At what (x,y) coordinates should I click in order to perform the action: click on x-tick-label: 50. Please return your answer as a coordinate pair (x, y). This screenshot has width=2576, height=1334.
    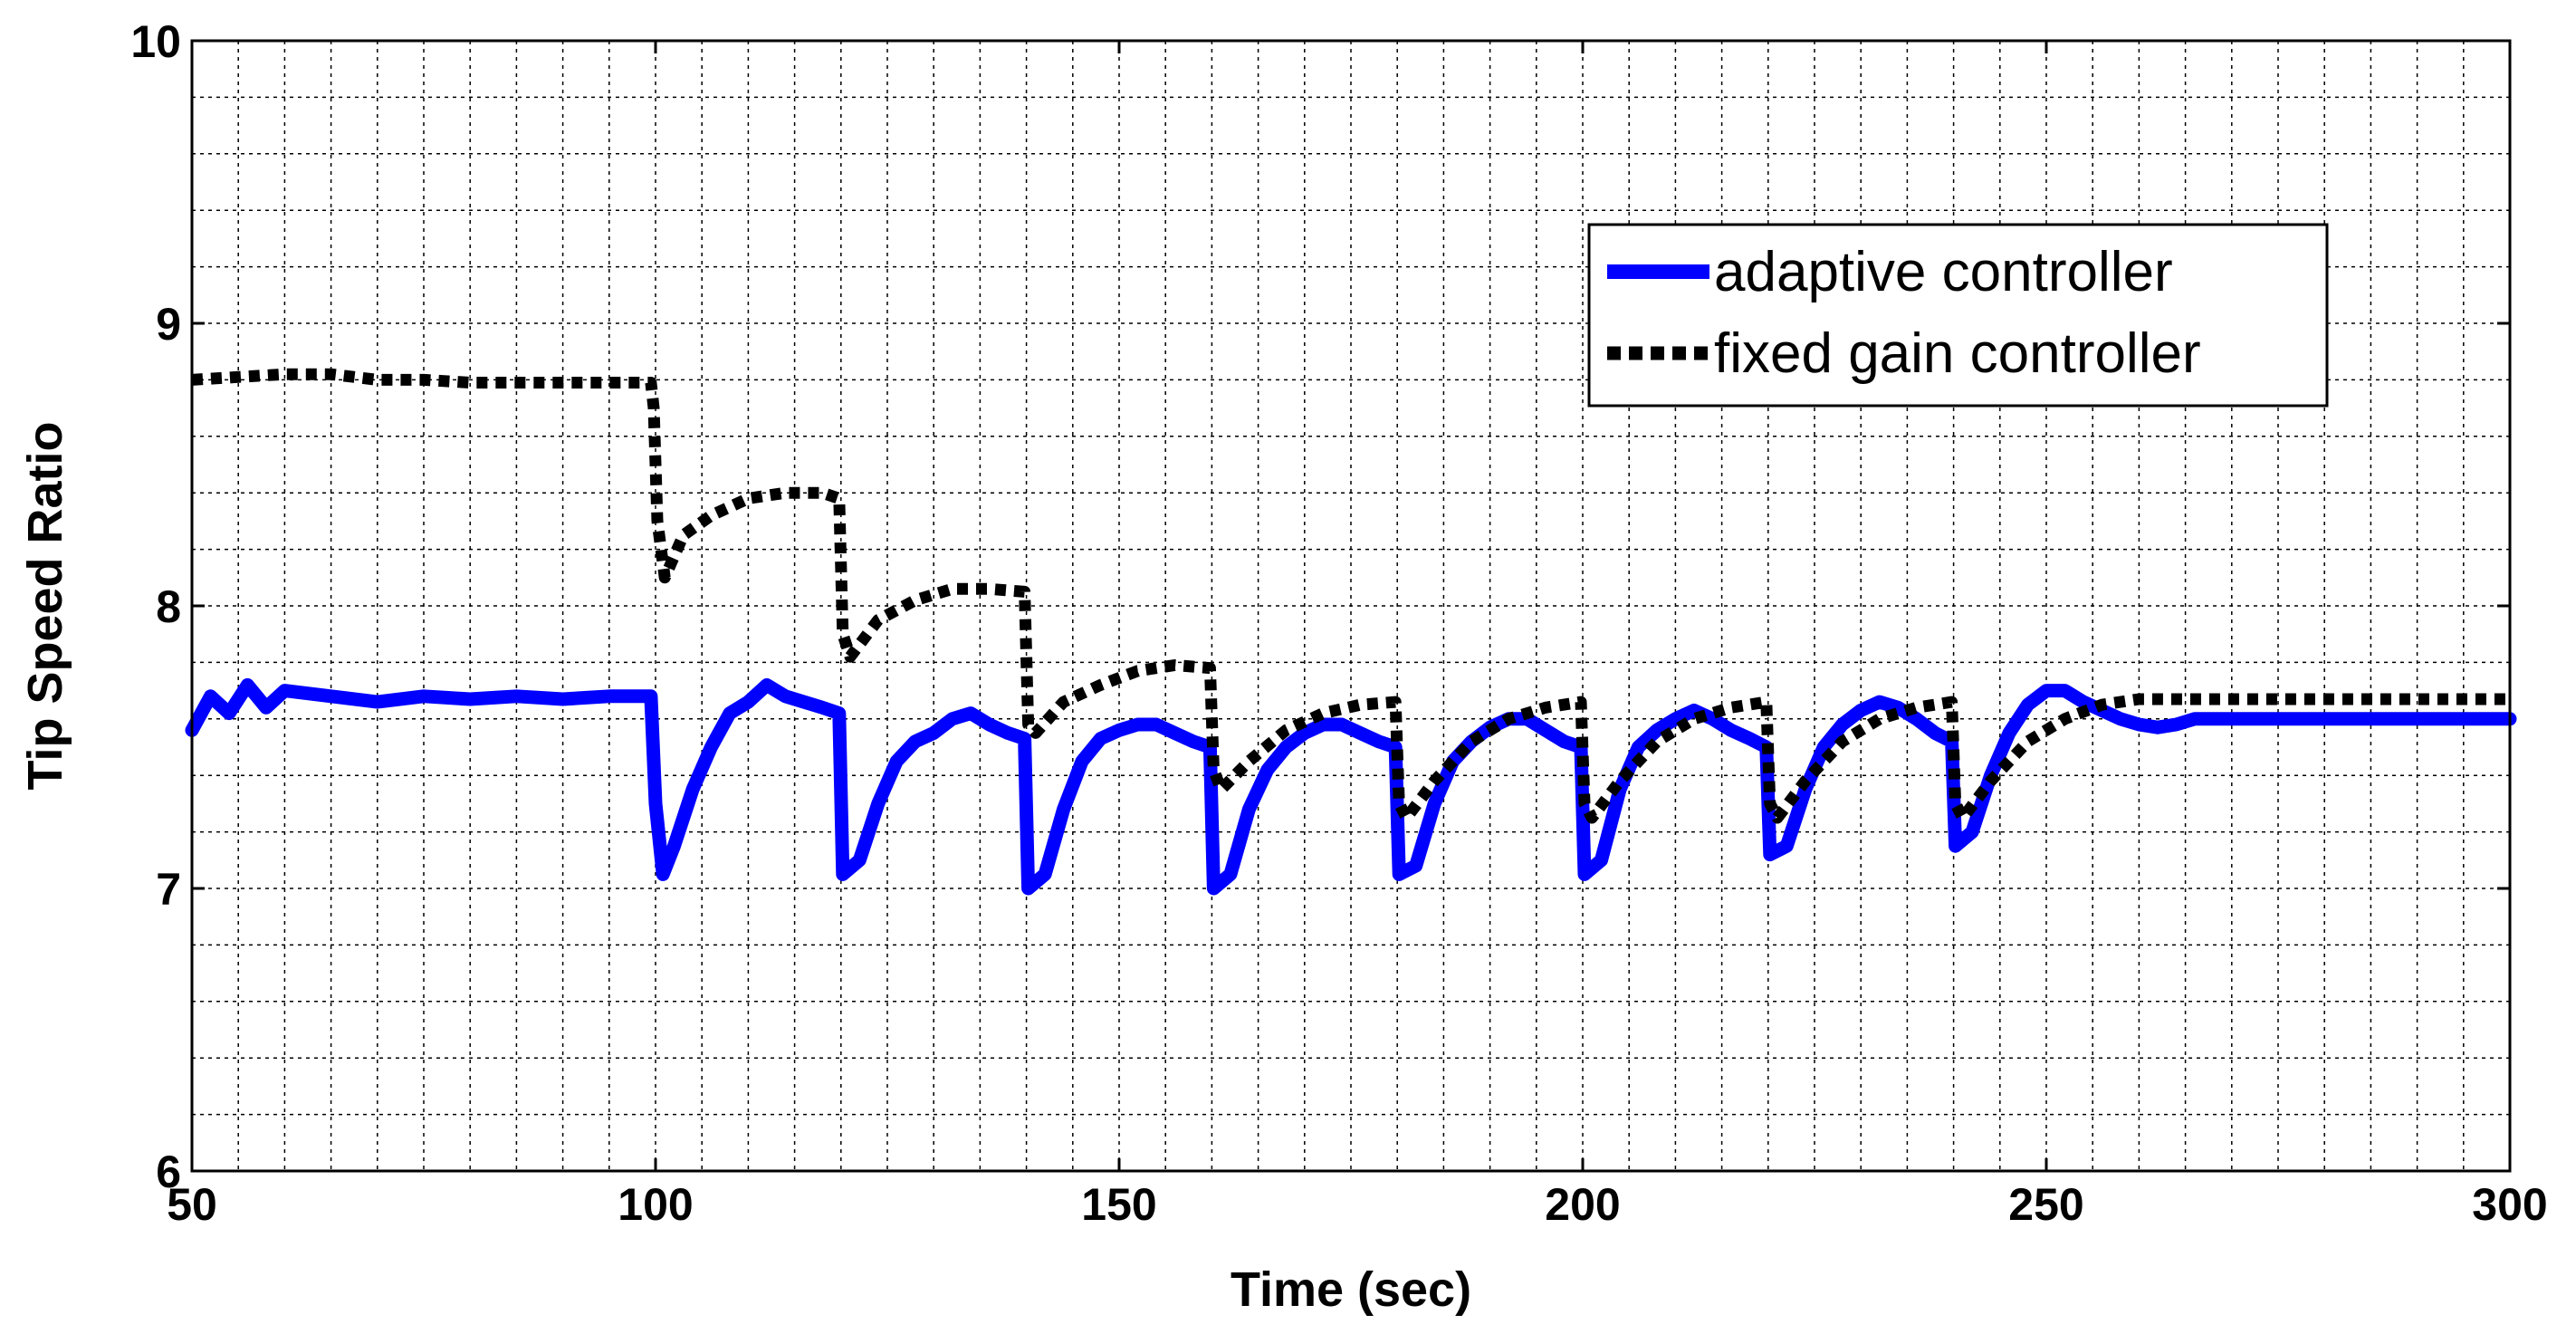
    Looking at the image, I should click on (192, 1204).